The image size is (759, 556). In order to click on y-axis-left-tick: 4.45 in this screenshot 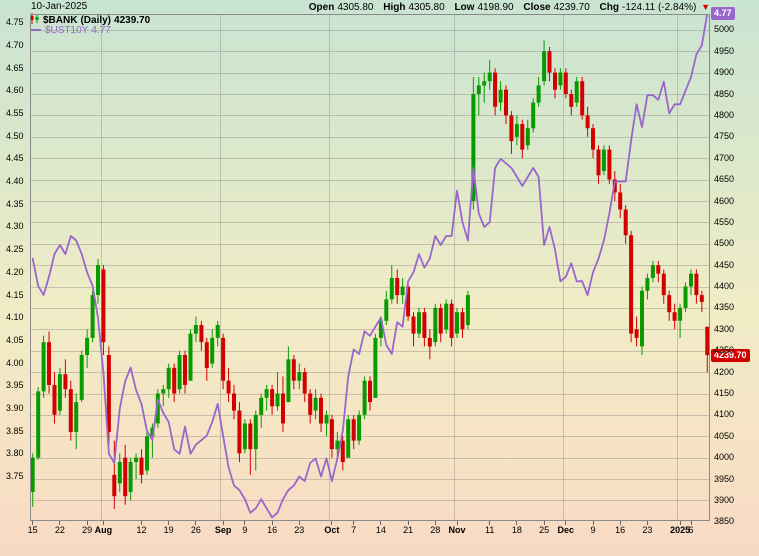, I will do `click(15, 158)`.